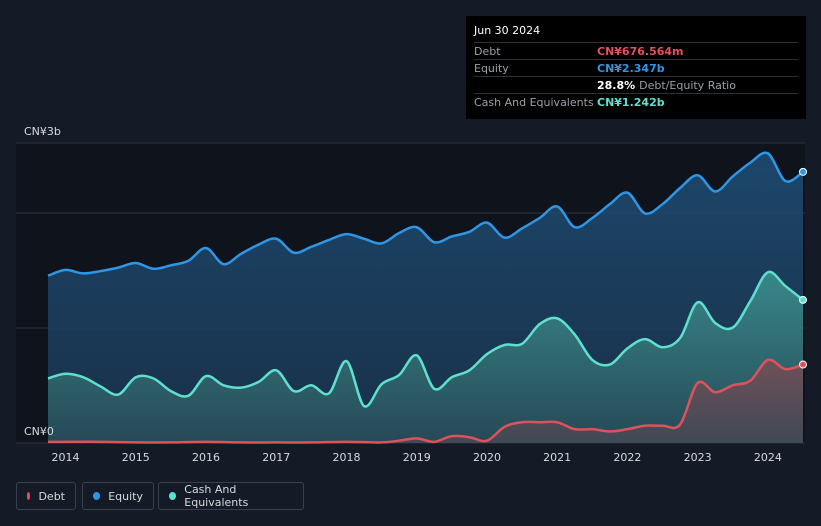 Image resolution: width=821 pixels, height=526 pixels. Describe the element at coordinates (768, 457) in the screenshot. I see `x-tick-label: 2024` at that location.